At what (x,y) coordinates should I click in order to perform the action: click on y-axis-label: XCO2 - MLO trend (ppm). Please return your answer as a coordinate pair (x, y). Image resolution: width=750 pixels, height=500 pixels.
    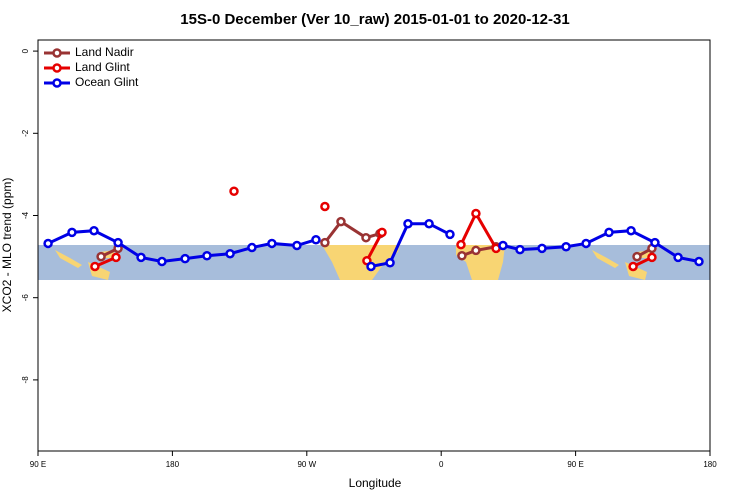
    Looking at the image, I should click on (7, 245).